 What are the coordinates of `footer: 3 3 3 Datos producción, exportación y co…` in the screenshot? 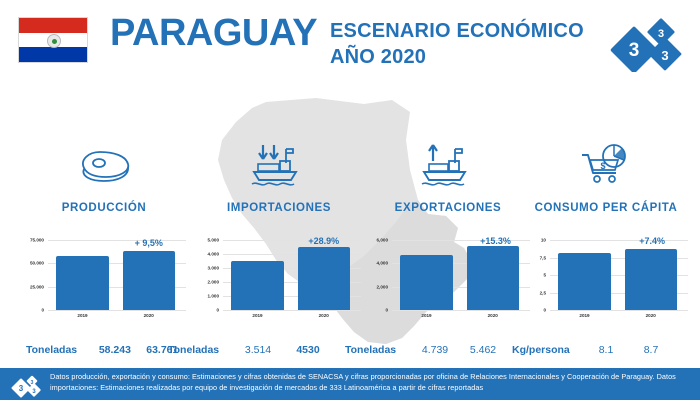 It's located at (350, 384).